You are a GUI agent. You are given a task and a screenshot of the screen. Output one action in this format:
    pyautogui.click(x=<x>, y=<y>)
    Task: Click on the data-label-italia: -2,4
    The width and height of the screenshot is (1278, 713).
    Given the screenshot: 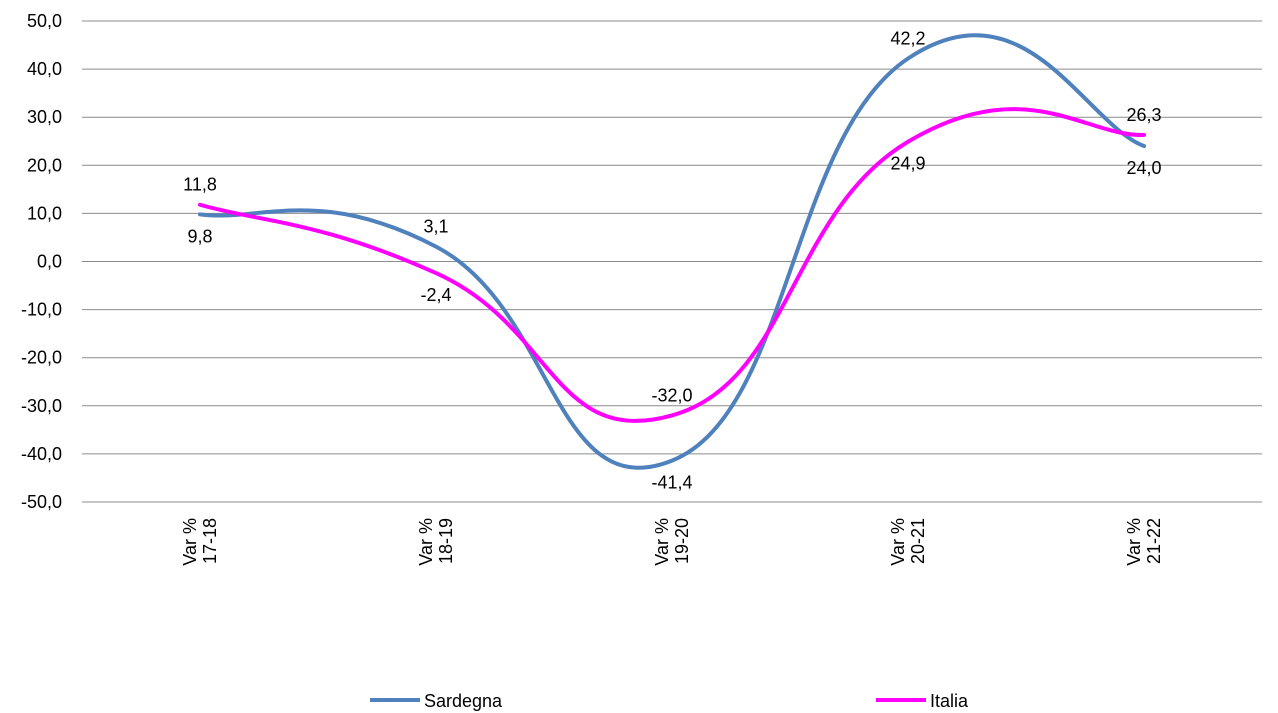 What is the action you would take?
    pyautogui.click(x=435, y=295)
    